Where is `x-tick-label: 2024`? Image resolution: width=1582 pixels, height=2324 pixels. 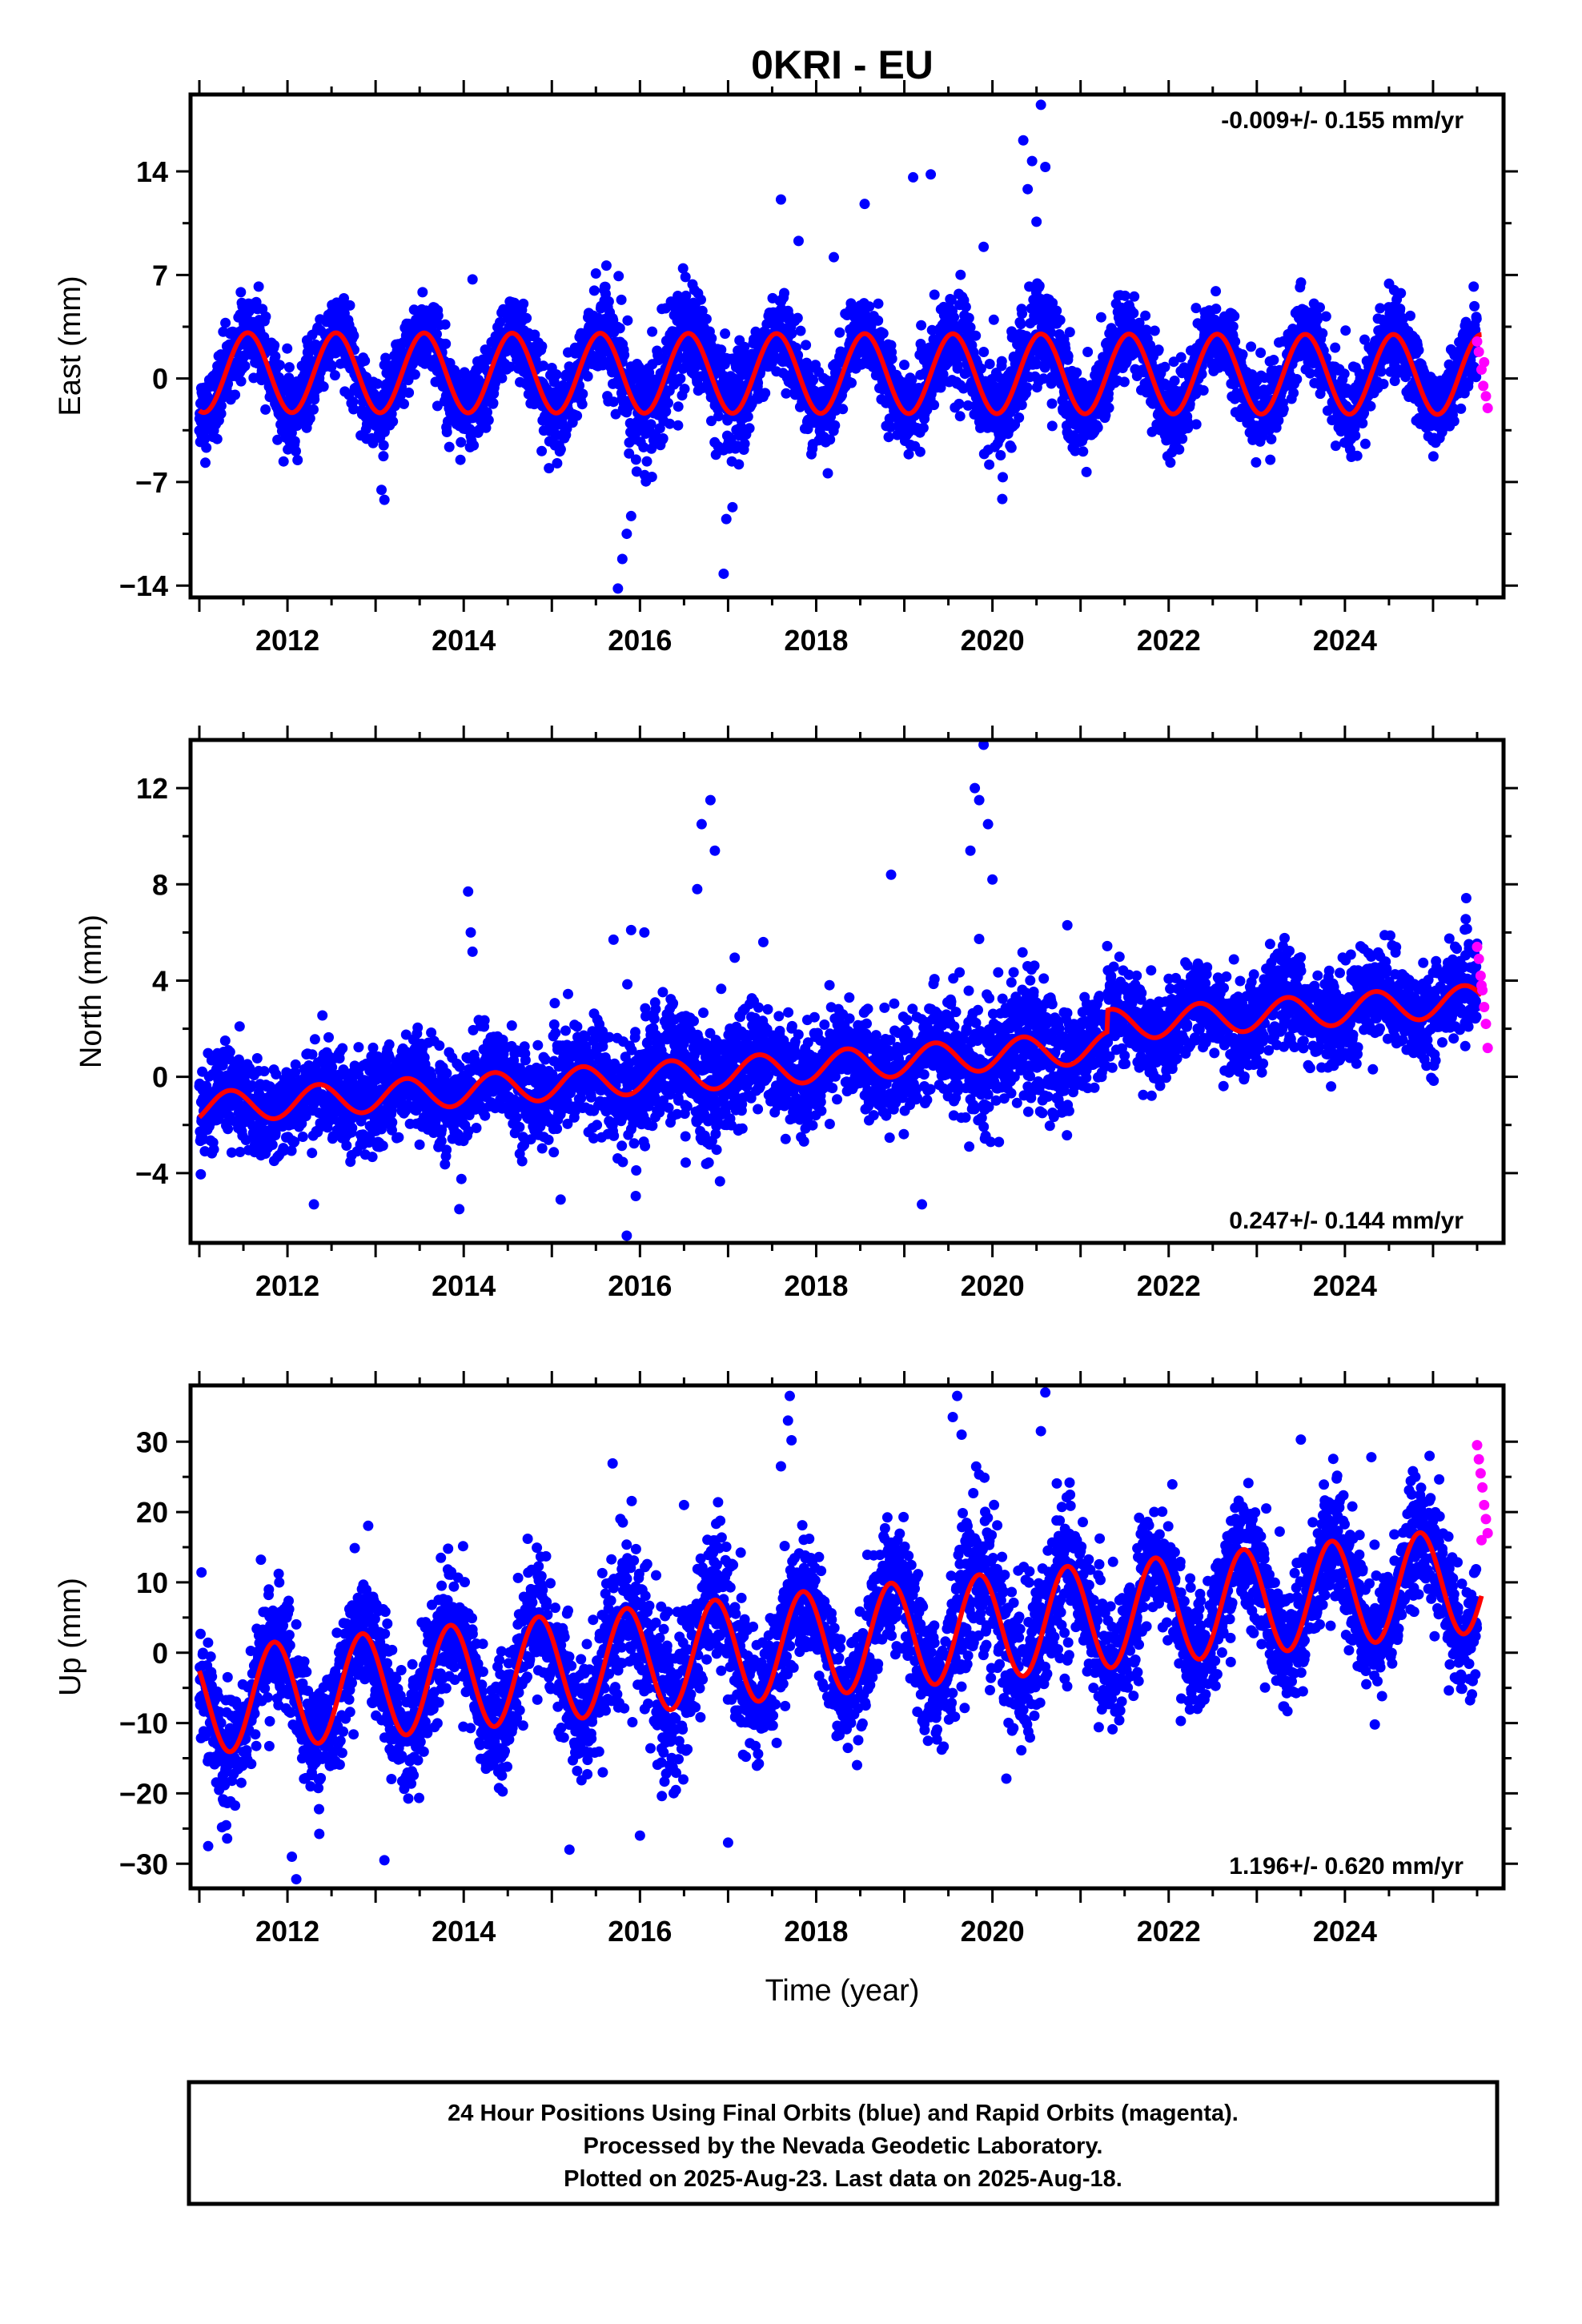 x-tick-label: 2024 is located at coordinates (1345, 640).